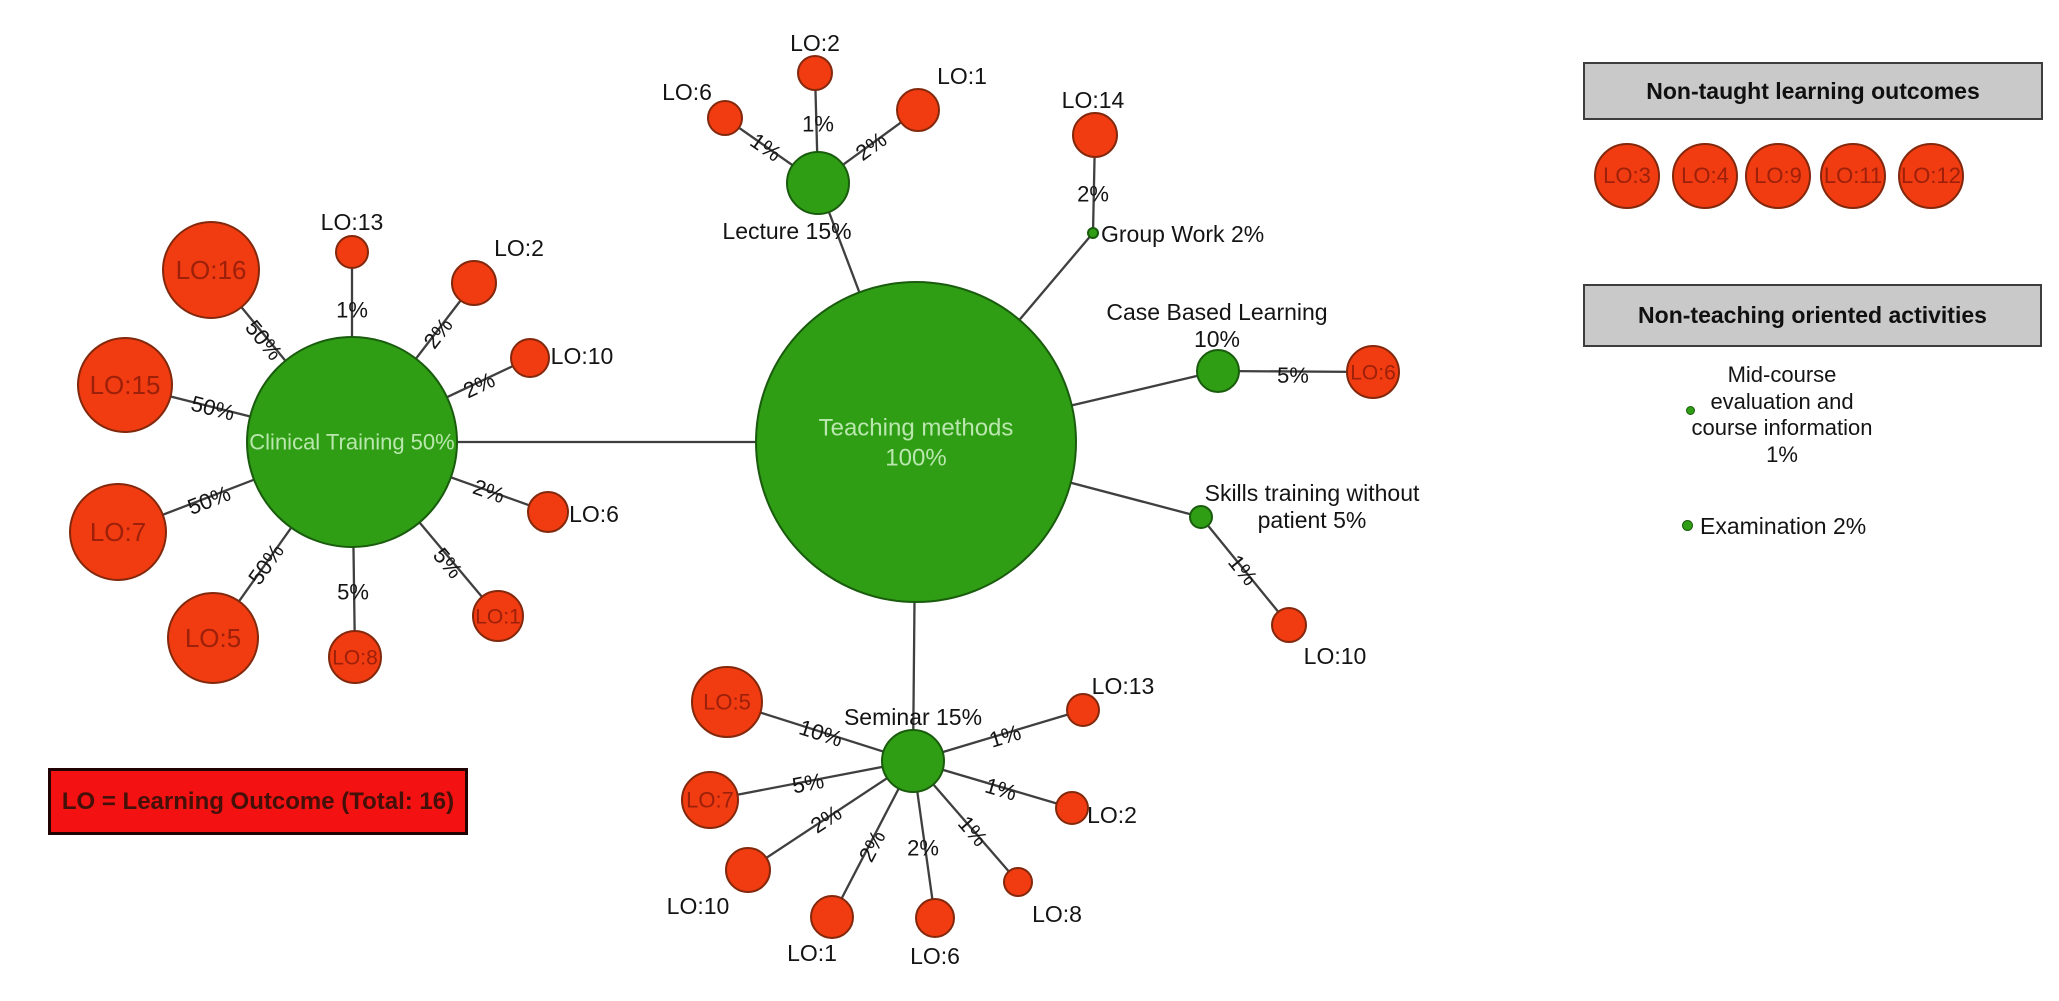  What do you see at coordinates (594, 514) in the screenshot?
I see `node-label-c6: LO:6` at bounding box center [594, 514].